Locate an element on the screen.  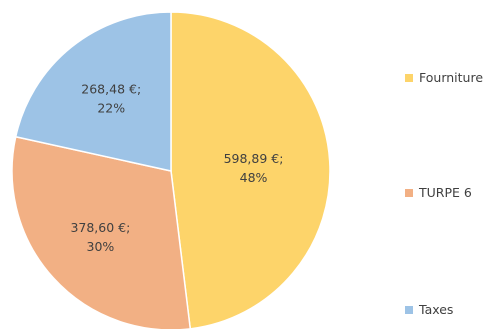
data-label-fourniture: 598,89 €; 48% is located at coordinates (254, 168).